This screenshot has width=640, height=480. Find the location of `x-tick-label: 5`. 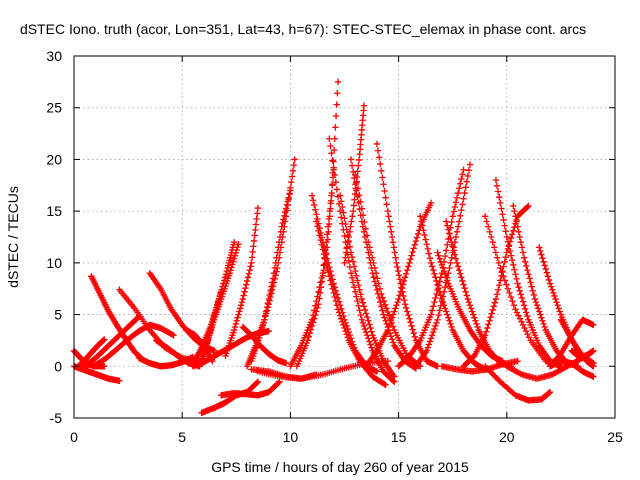

x-tick-label: 5 is located at coordinates (182, 437).